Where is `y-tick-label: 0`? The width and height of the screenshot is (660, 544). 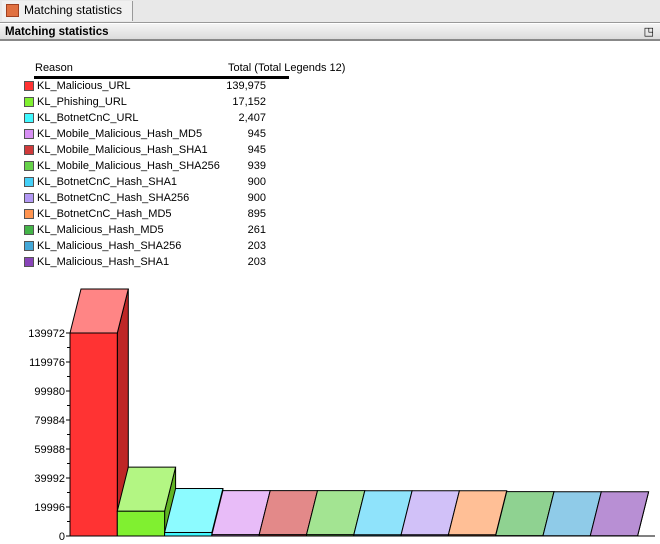
y-tick-label: 0 is located at coordinates (62, 537).